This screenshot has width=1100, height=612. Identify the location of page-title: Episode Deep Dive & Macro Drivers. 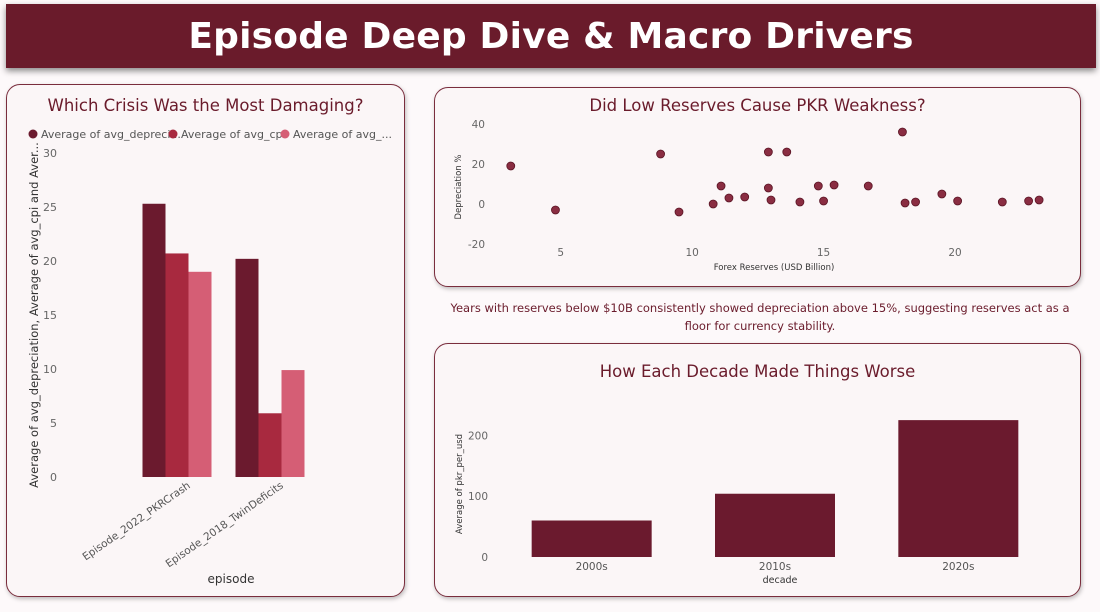
(551, 36).